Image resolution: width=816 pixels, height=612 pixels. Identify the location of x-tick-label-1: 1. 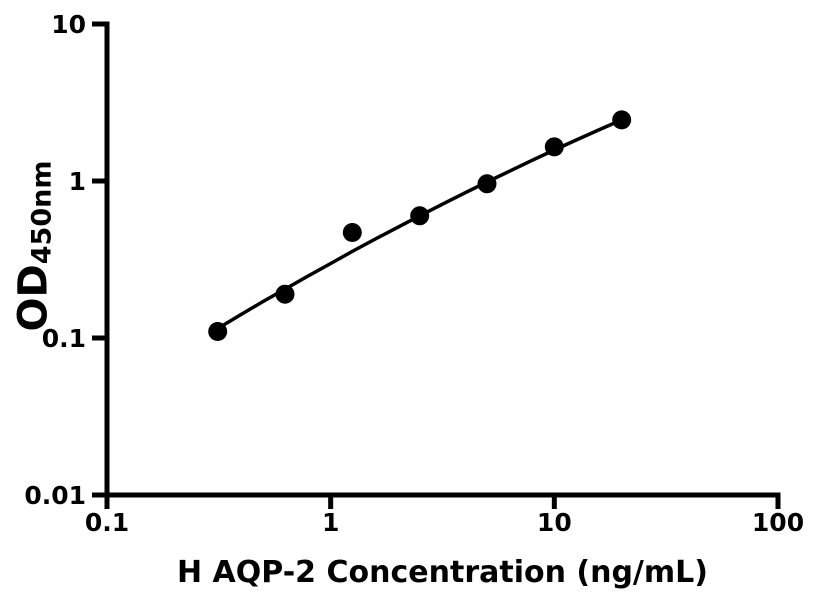
(330, 522).